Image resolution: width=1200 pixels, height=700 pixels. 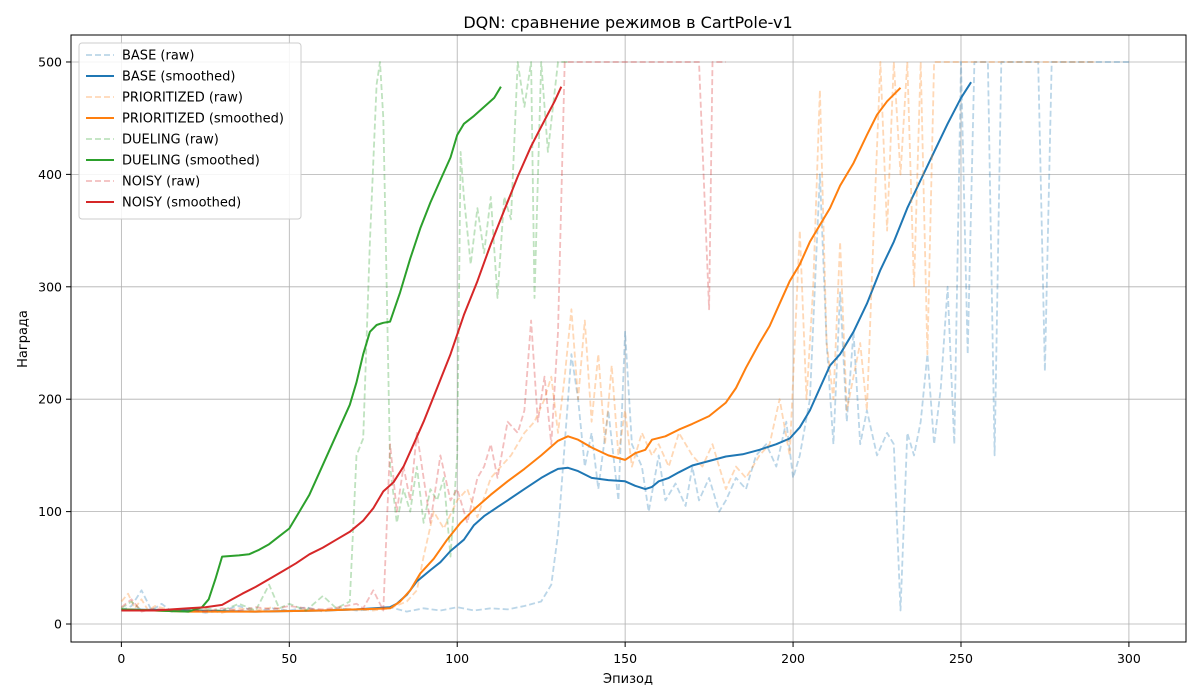 I want to click on x-tick-label: 0, so click(x=121, y=658).